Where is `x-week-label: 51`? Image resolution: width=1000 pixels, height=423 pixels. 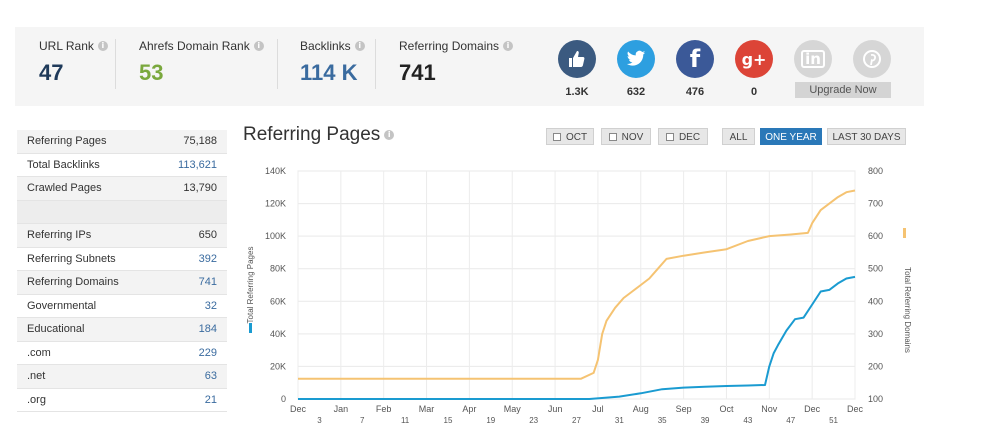 x-week-label: 51 is located at coordinates (833, 419).